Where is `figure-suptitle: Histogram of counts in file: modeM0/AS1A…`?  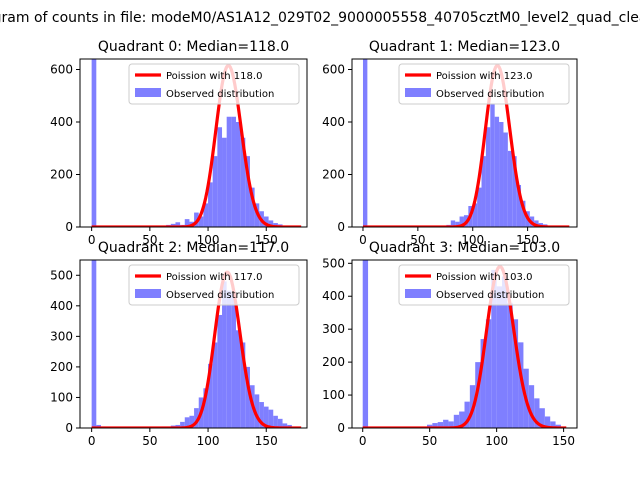
figure-suptitle: Histogram of counts in file: modeM0/AS1A… is located at coordinates (320, 18).